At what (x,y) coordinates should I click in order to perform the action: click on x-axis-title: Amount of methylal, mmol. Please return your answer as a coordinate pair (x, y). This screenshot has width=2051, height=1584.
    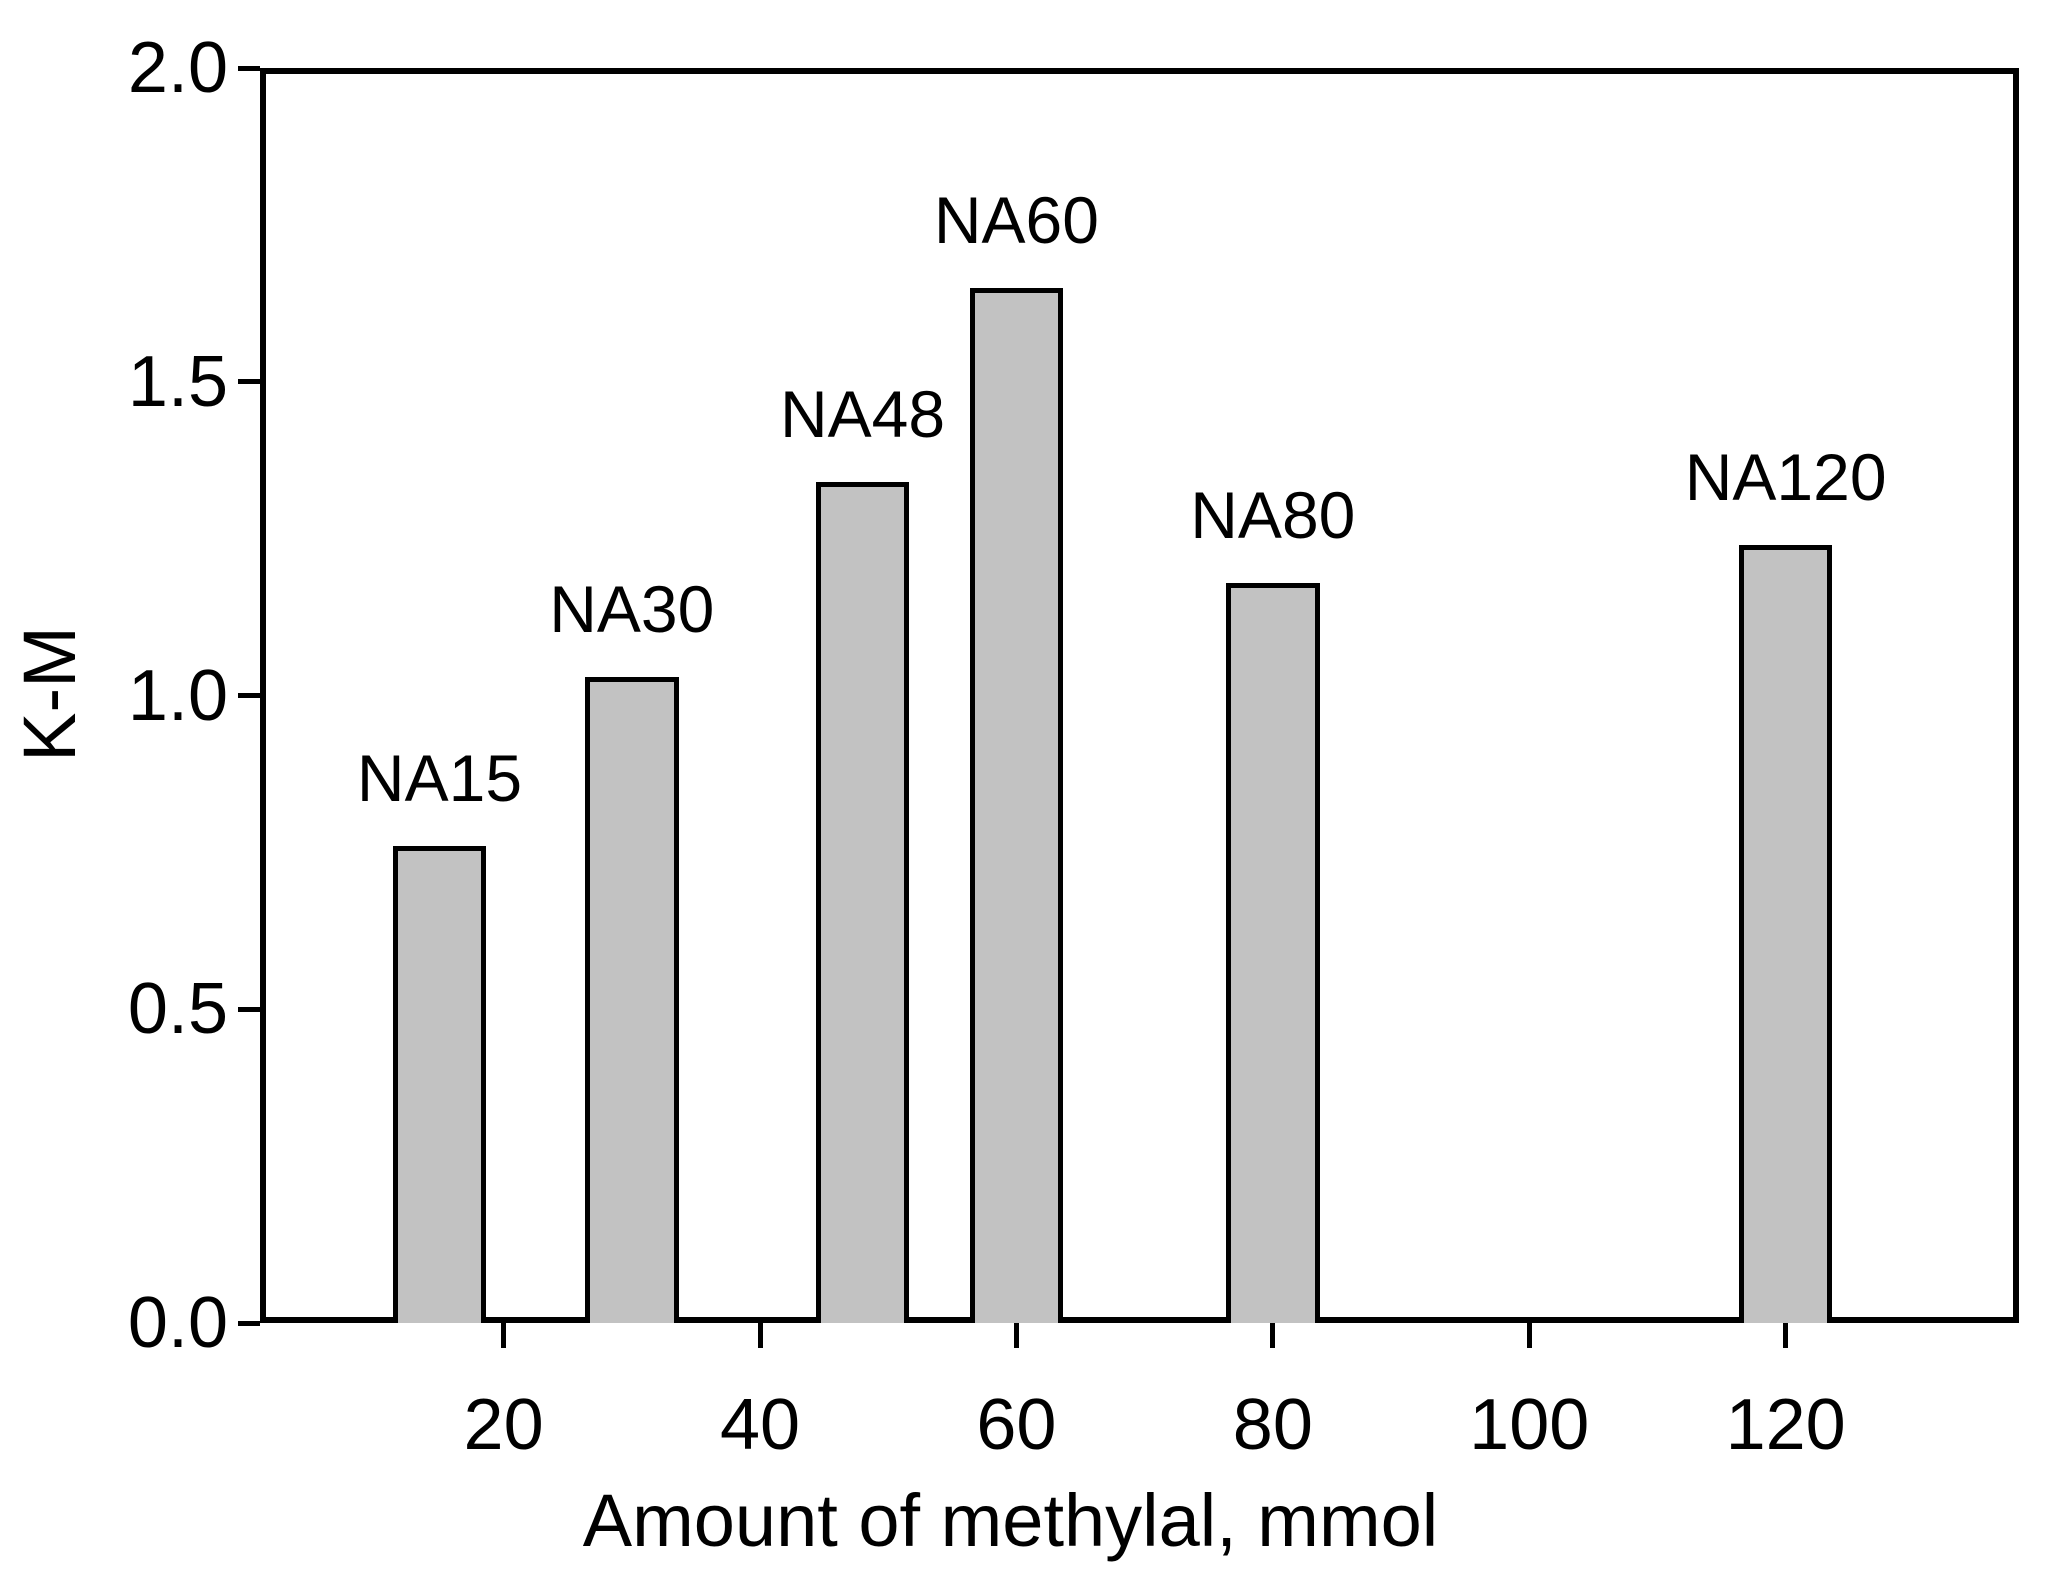
    Looking at the image, I should click on (1010, 1520).